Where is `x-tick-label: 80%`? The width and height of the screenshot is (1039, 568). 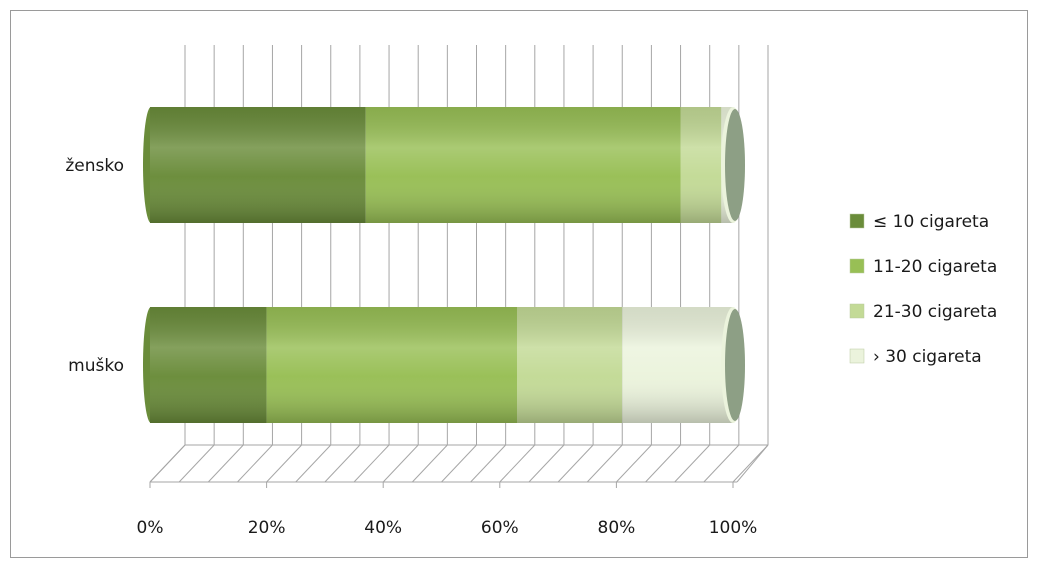
x-tick-label: 80% is located at coordinates (617, 528).